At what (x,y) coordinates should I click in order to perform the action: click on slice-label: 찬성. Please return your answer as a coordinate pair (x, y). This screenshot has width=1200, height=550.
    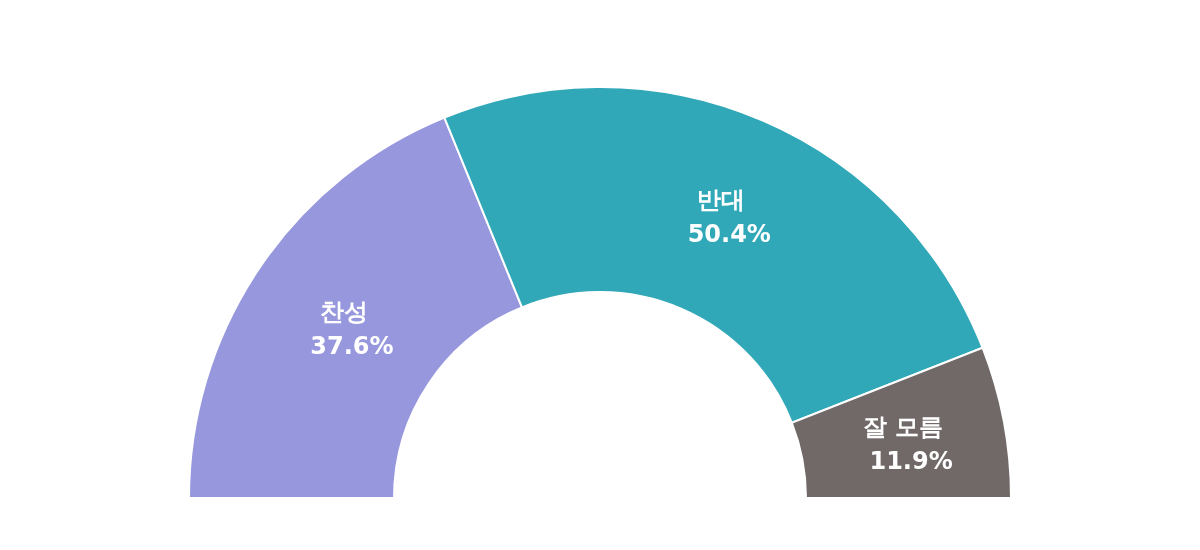
    Looking at the image, I should click on (343, 312).